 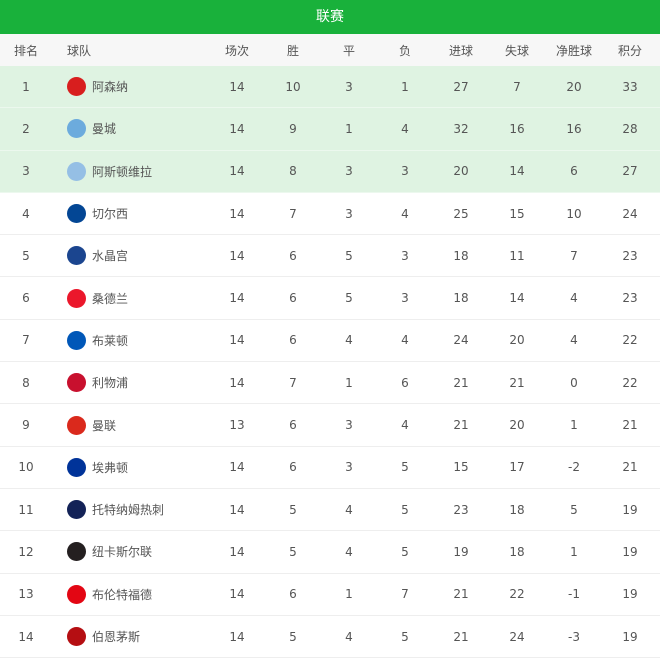 I want to click on cell-l: 1, so click(x=405, y=86).